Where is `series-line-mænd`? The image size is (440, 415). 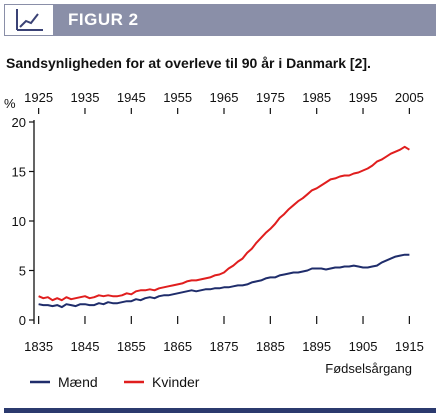 series-line-mænd is located at coordinates (224, 281).